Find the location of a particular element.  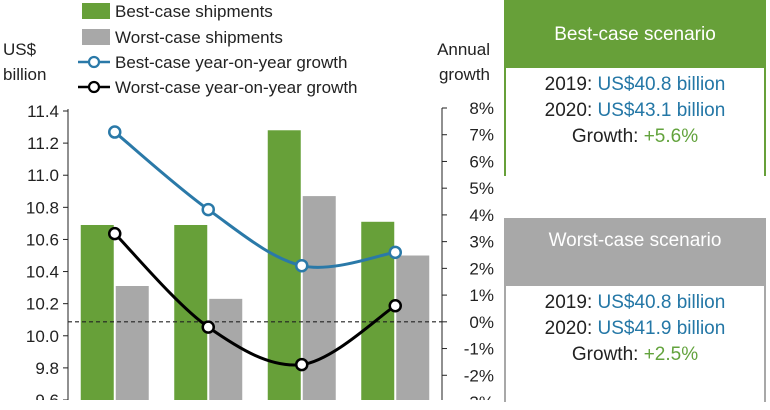

worst-2020-line: 2020: US$41.9 billion is located at coordinates (635, 328).